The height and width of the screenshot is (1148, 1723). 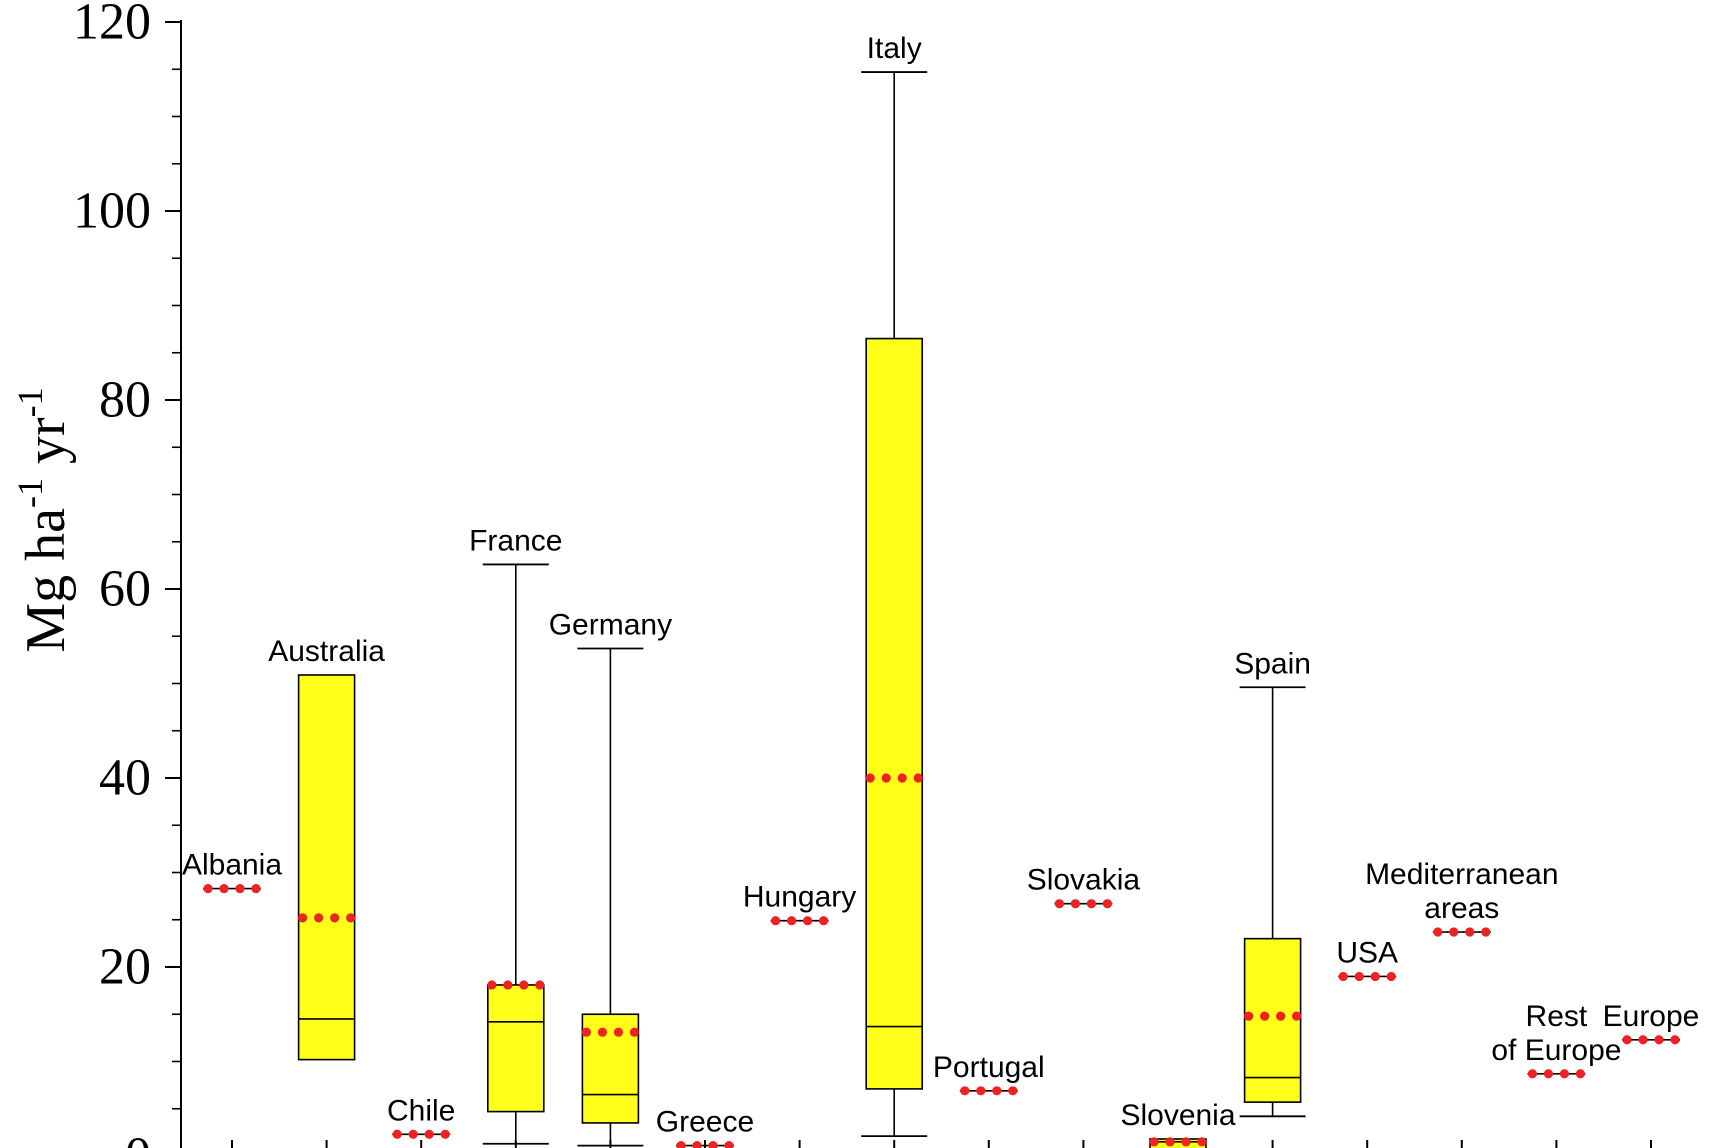 What do you see at coordinates (799, 897) in the screenshot?
I see `category-label: Hungary` at bounding box center [799, 897].